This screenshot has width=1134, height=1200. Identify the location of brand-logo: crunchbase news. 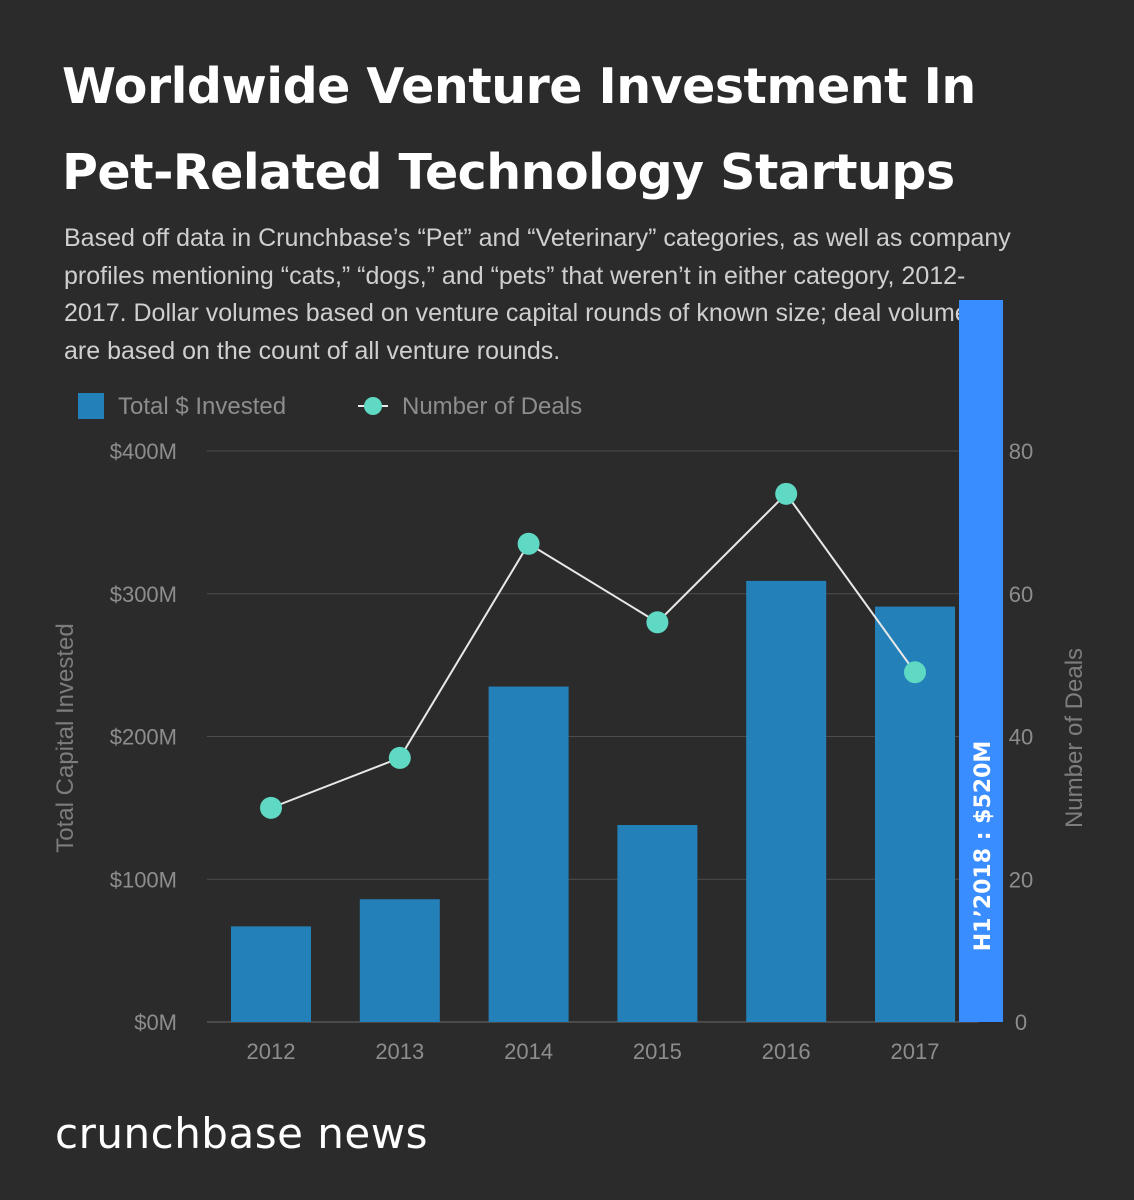
(241, 1133).